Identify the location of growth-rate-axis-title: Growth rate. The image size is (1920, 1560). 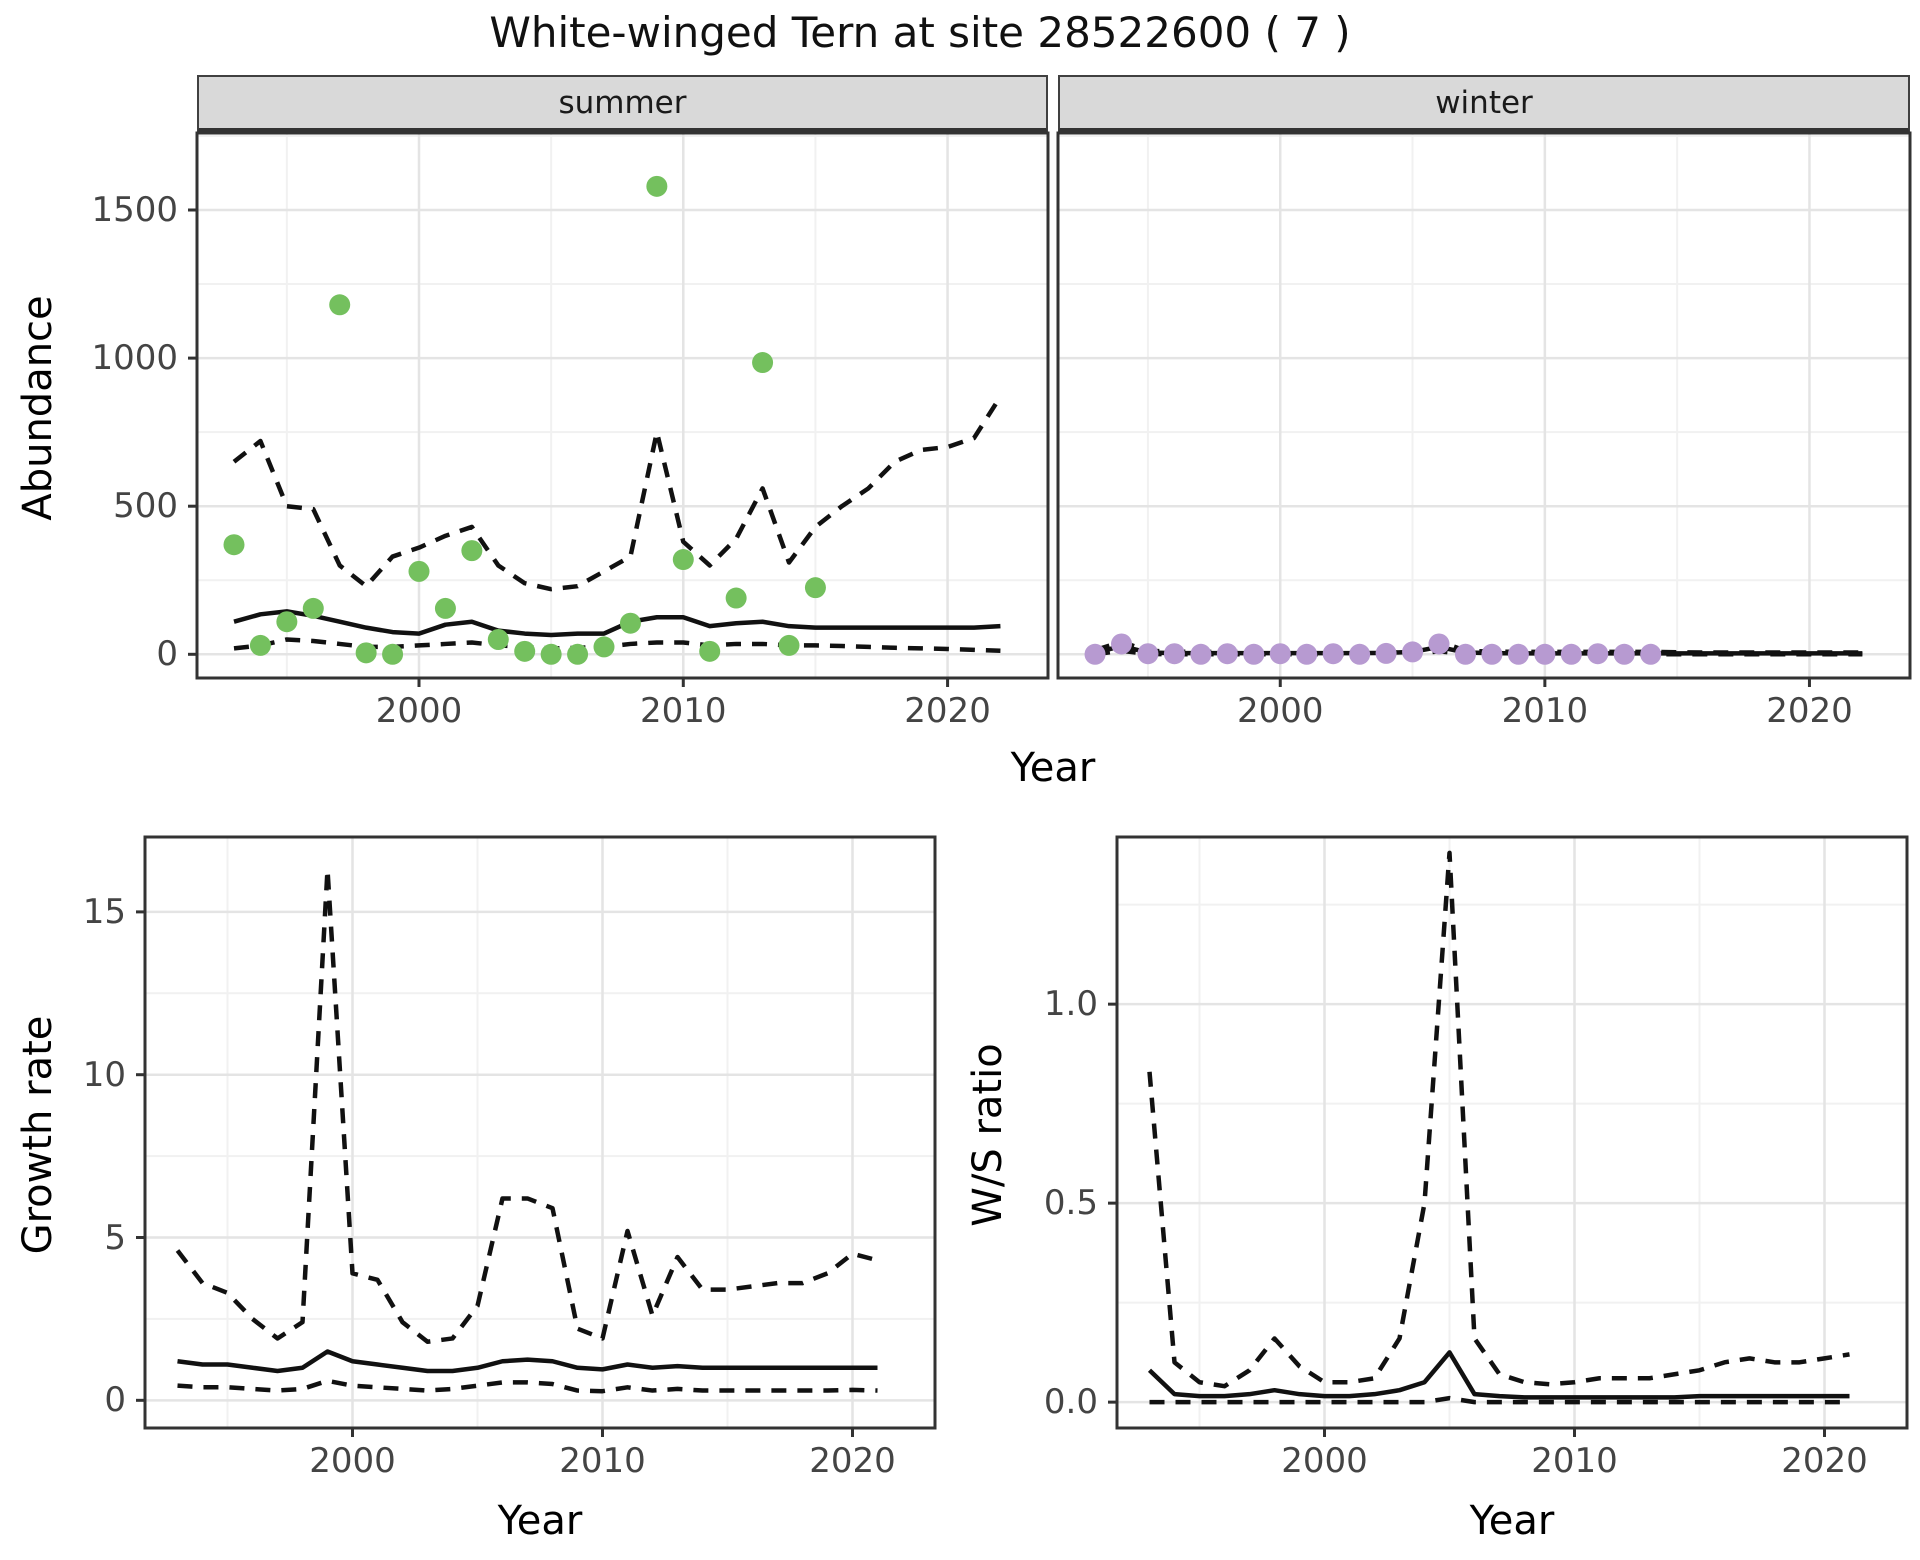
(38, 1135).